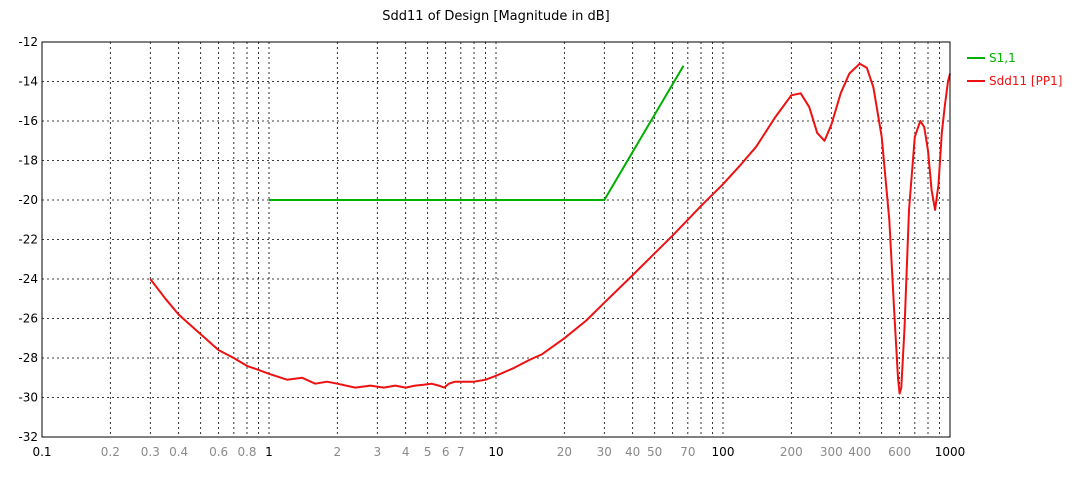  I want to click on x-tick-label: 1000, so click(950, 452).